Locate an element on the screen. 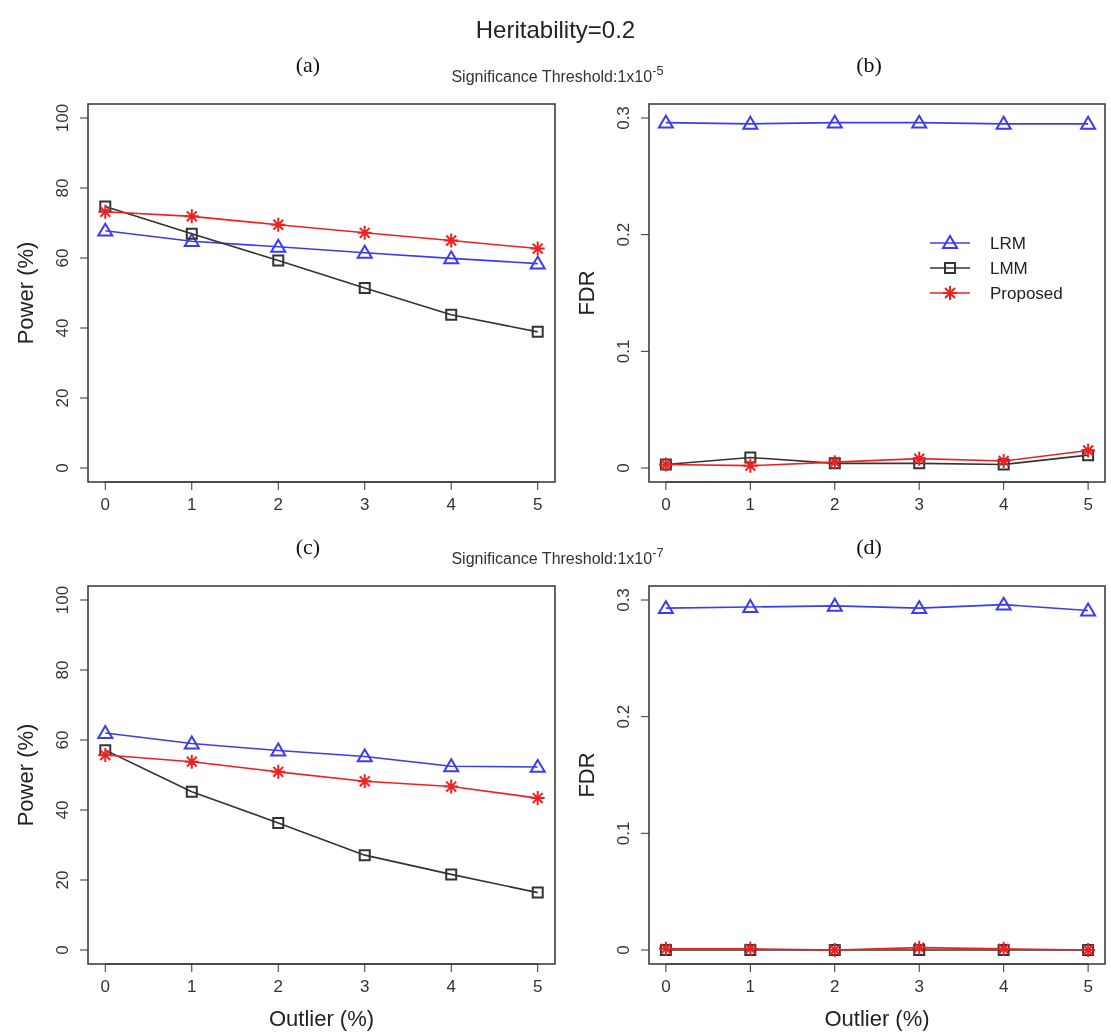 The image size is (1111, 1036). chart-title: (d) is located at coordinates (869, 546).